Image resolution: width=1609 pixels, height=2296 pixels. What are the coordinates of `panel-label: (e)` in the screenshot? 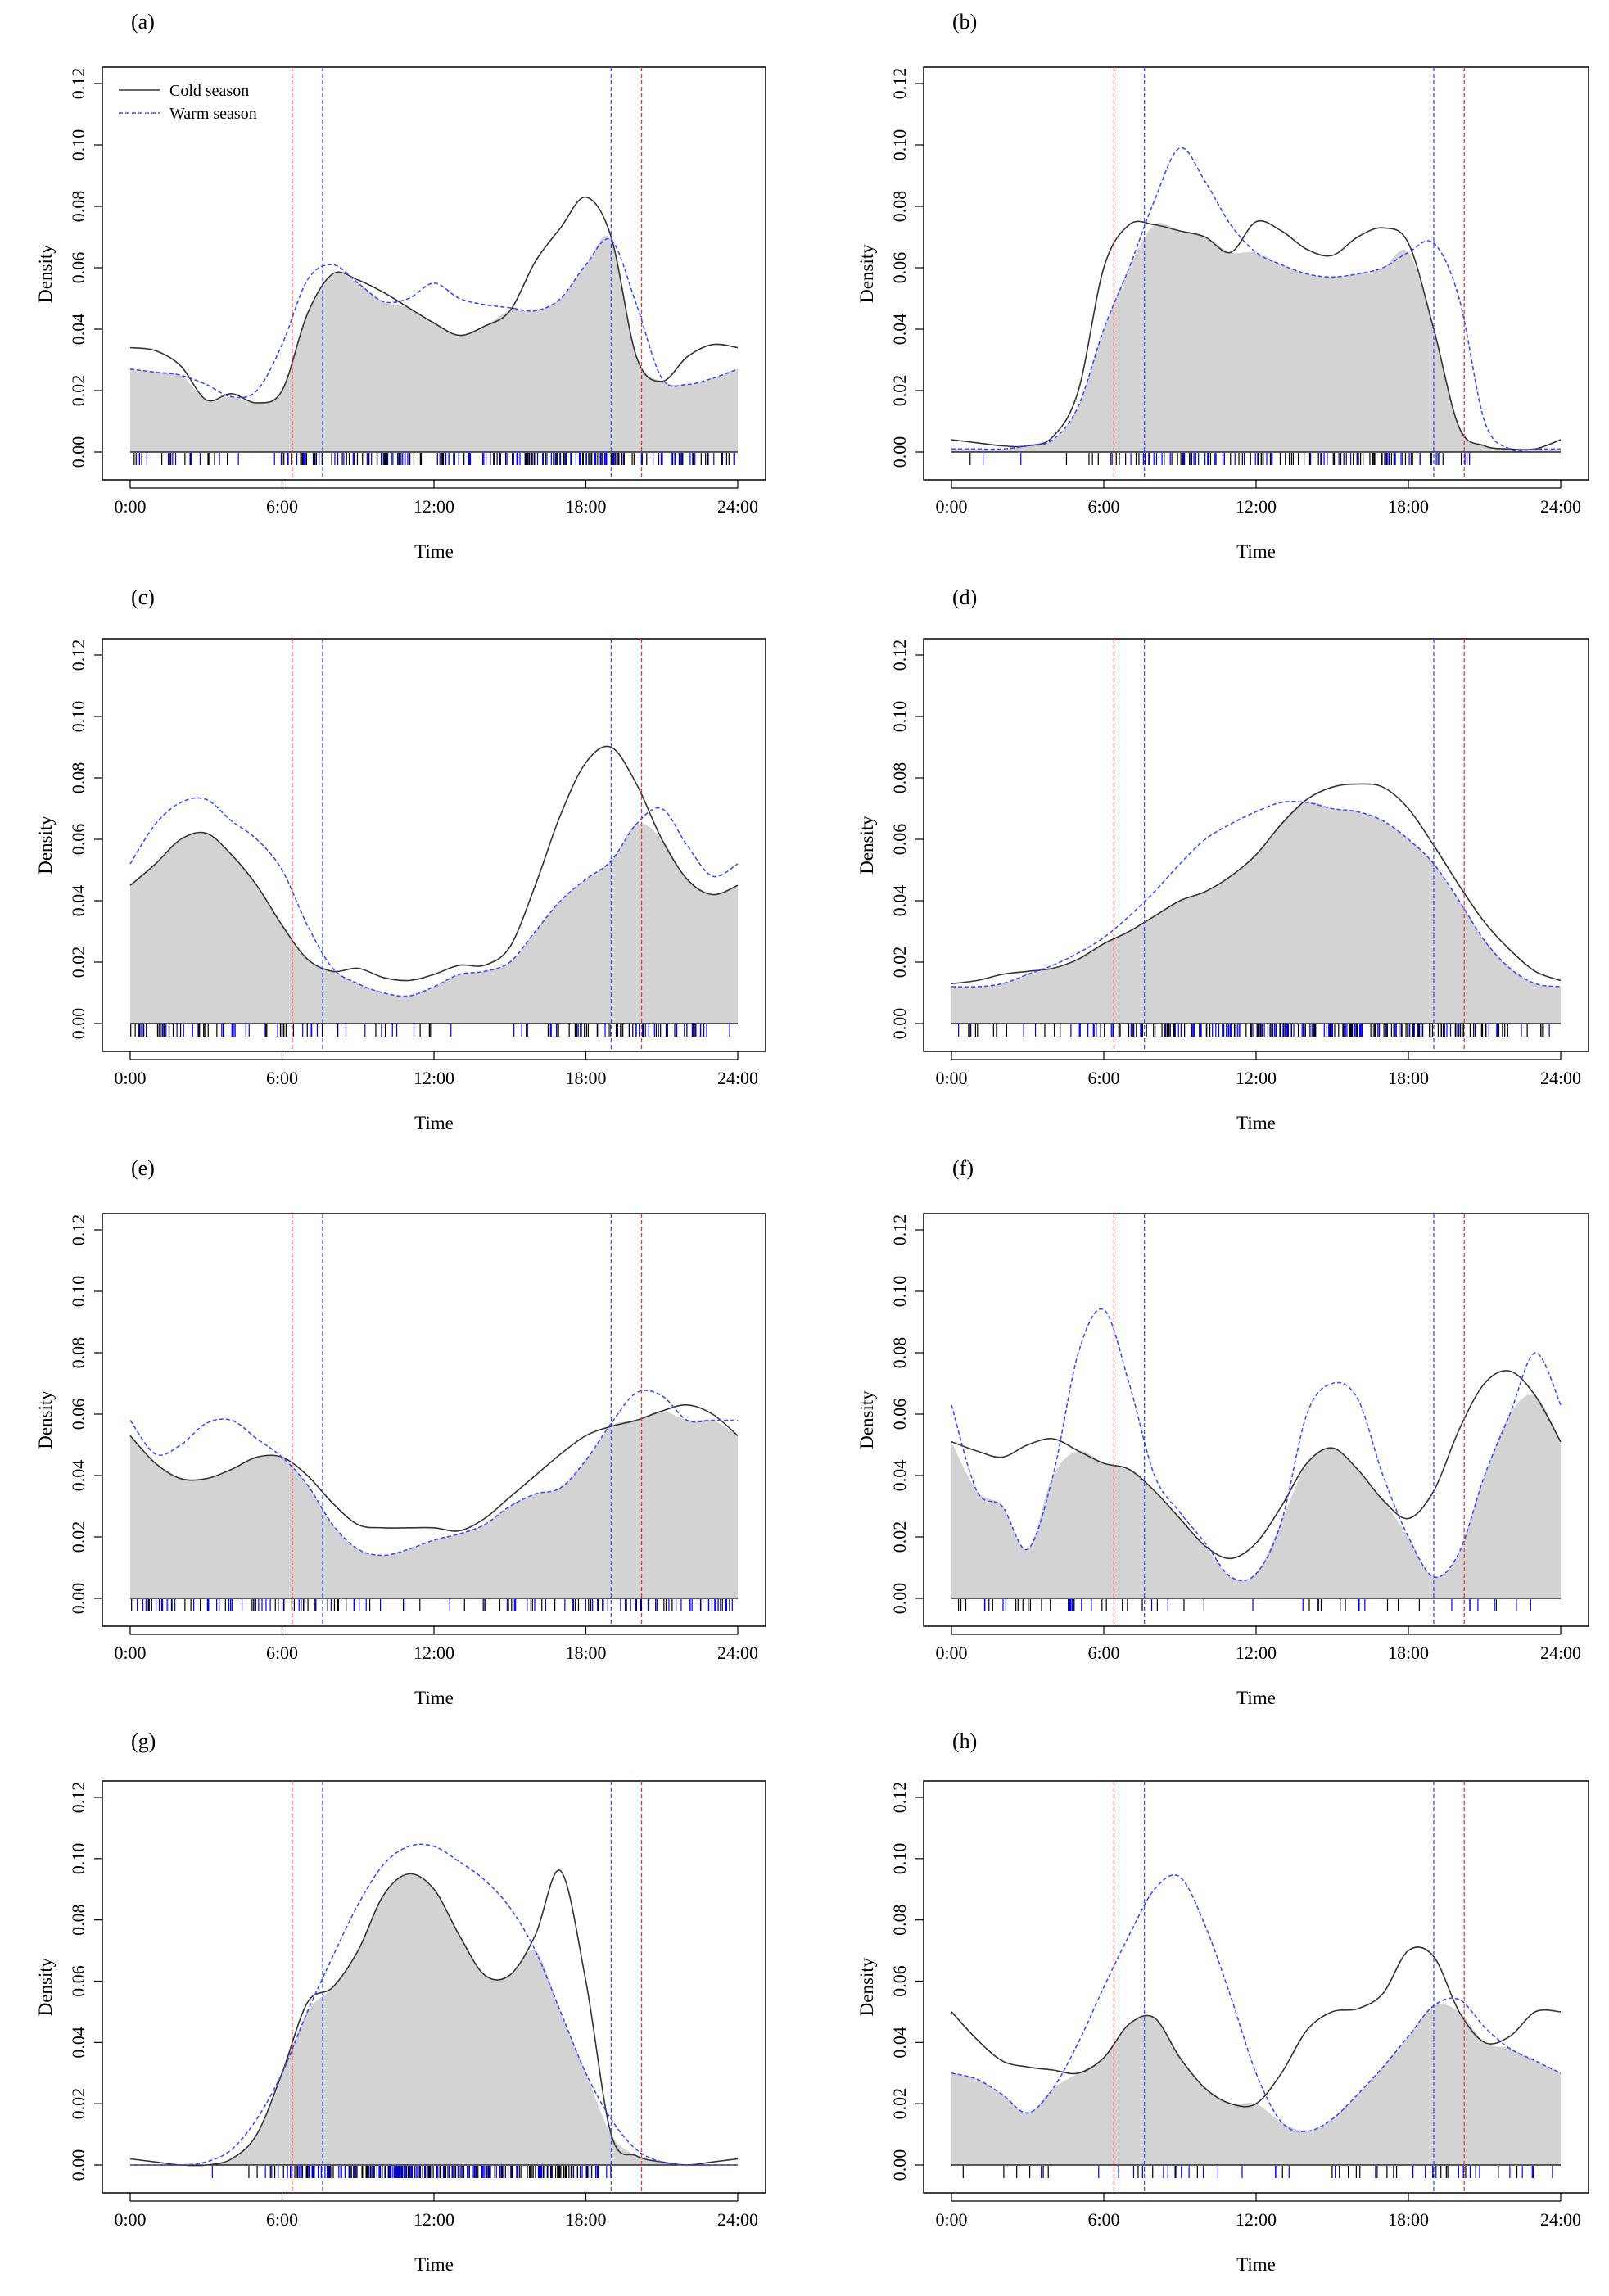 It's located at (143, 1168).